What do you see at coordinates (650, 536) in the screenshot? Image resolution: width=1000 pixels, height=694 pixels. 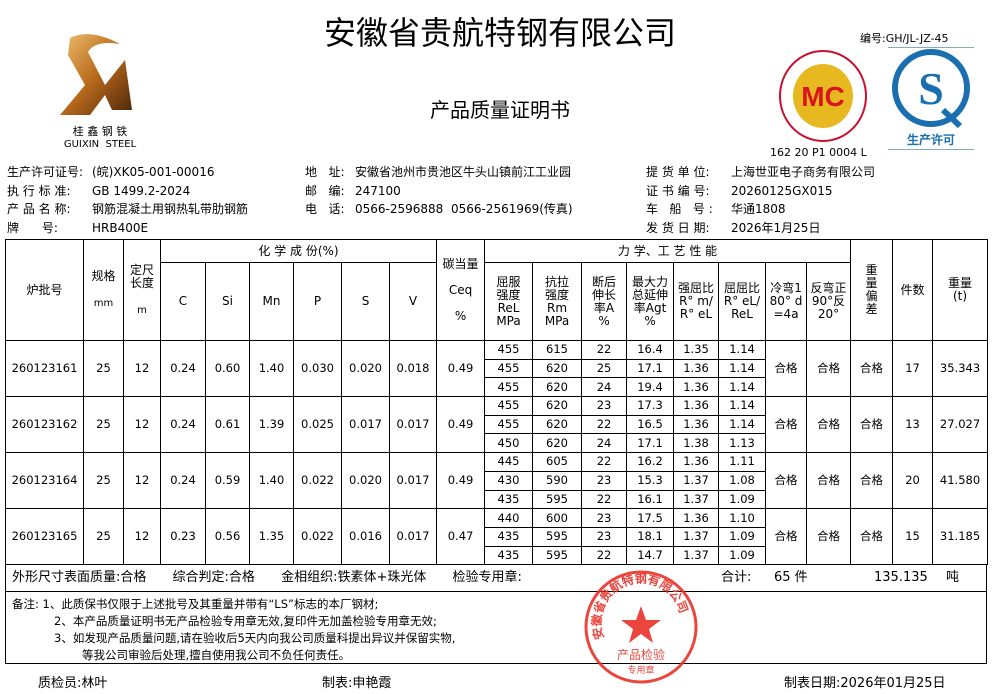 I see `agt-cell: 18.1` at bounding box center [650, 536].